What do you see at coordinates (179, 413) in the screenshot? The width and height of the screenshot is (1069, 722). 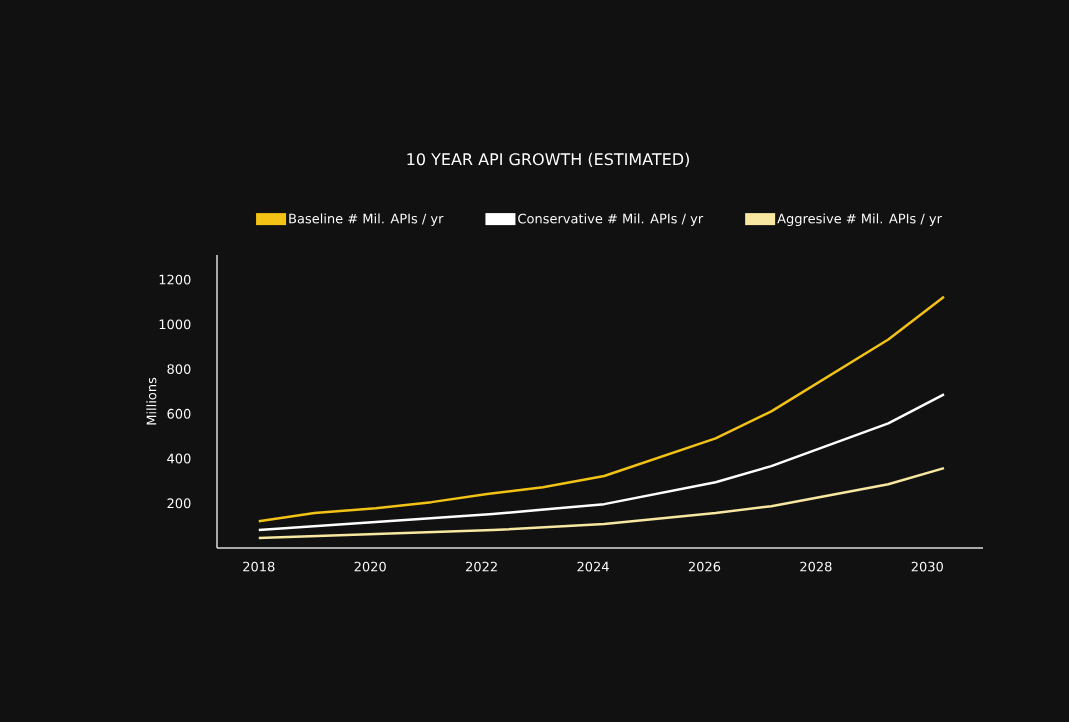 I see `y-tick-label: 600` at bounding box center [179, 413].